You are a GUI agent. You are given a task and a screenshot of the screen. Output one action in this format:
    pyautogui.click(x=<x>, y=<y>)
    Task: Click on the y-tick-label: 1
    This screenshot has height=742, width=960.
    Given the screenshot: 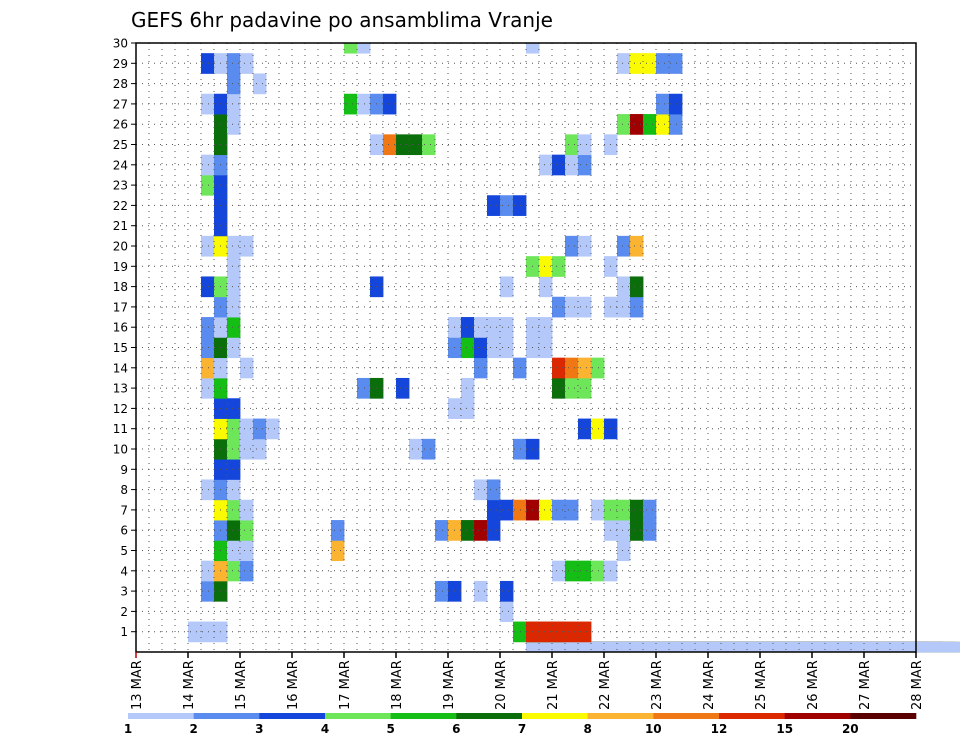 What is the action you would take?
    pyautogui.click(x=124, y=632)
    